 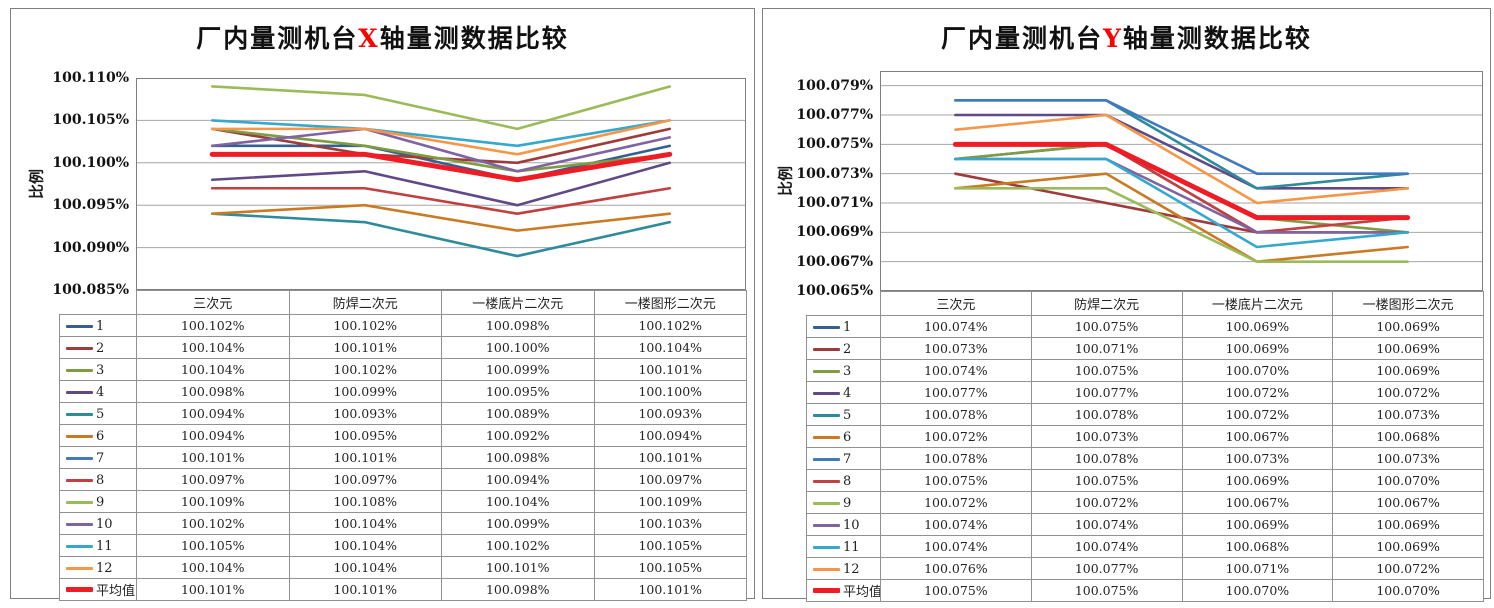 I want to click on table-row: 2 100.073% 100.071% 100.069% 100.069%, so click(x=1145, y=348).